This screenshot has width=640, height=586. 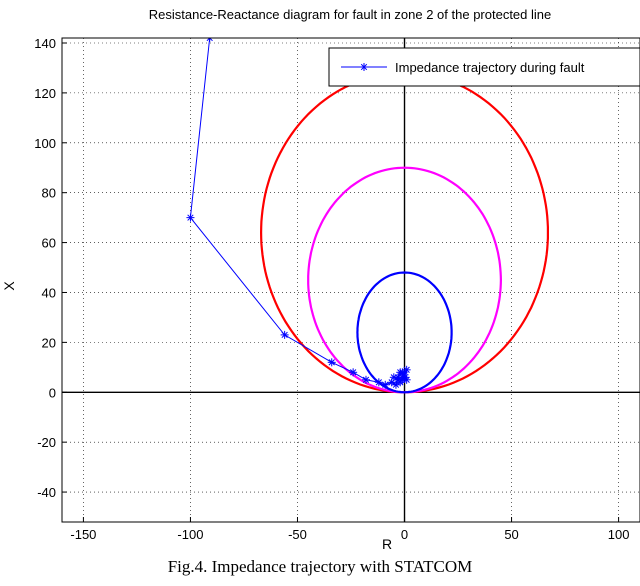 I want to click on x-tick-label: -100, so click(x=190, y=534).